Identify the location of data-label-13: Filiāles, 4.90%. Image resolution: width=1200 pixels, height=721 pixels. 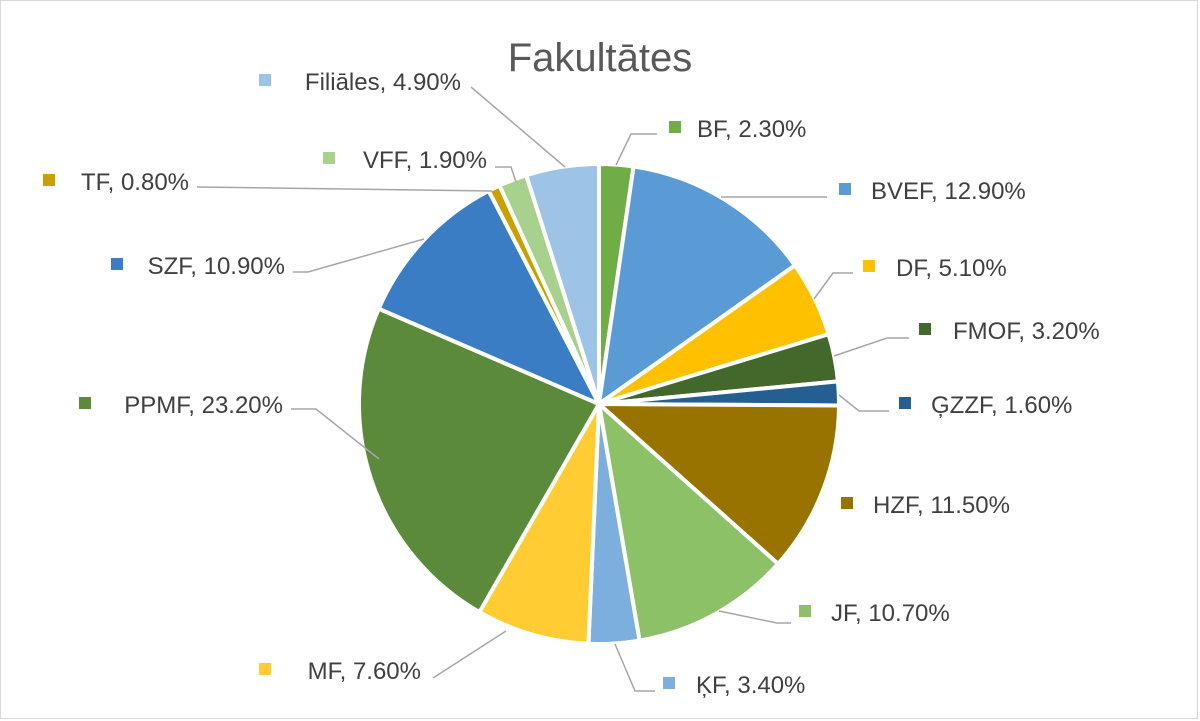
(383, 82).